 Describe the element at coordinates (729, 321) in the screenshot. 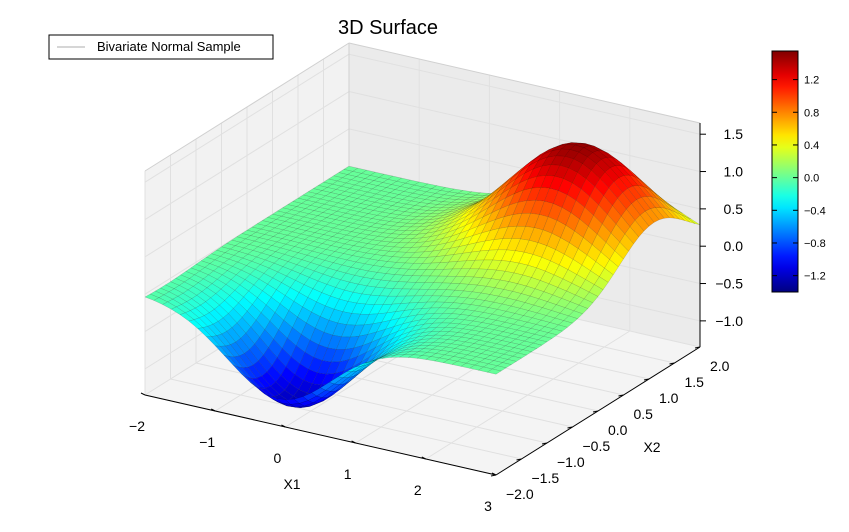

I see `z-tick-label: −1.0` at that location.